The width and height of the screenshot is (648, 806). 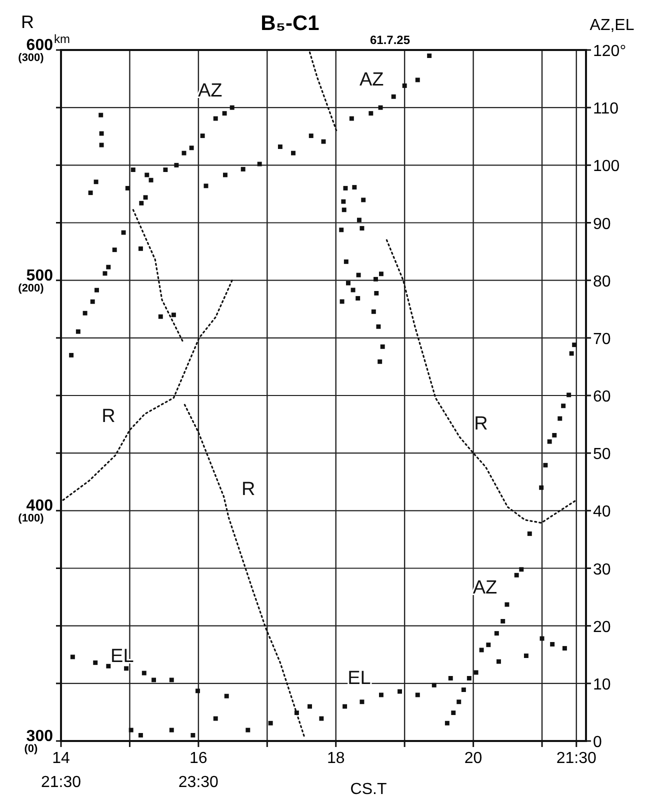 I want to click on y2-tick-label: 110, so click(x=606, y=109).